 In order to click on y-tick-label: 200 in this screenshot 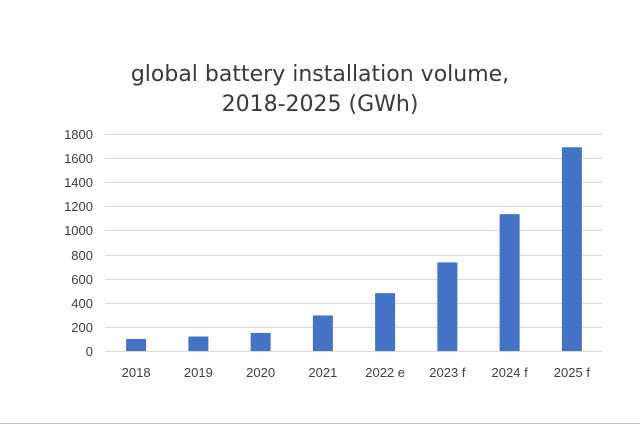, I will do `click(82, 327)`.